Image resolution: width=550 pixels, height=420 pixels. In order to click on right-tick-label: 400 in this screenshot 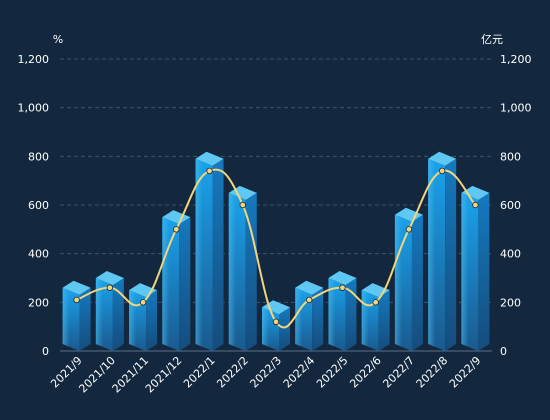, I will do `click(510, 254)`.